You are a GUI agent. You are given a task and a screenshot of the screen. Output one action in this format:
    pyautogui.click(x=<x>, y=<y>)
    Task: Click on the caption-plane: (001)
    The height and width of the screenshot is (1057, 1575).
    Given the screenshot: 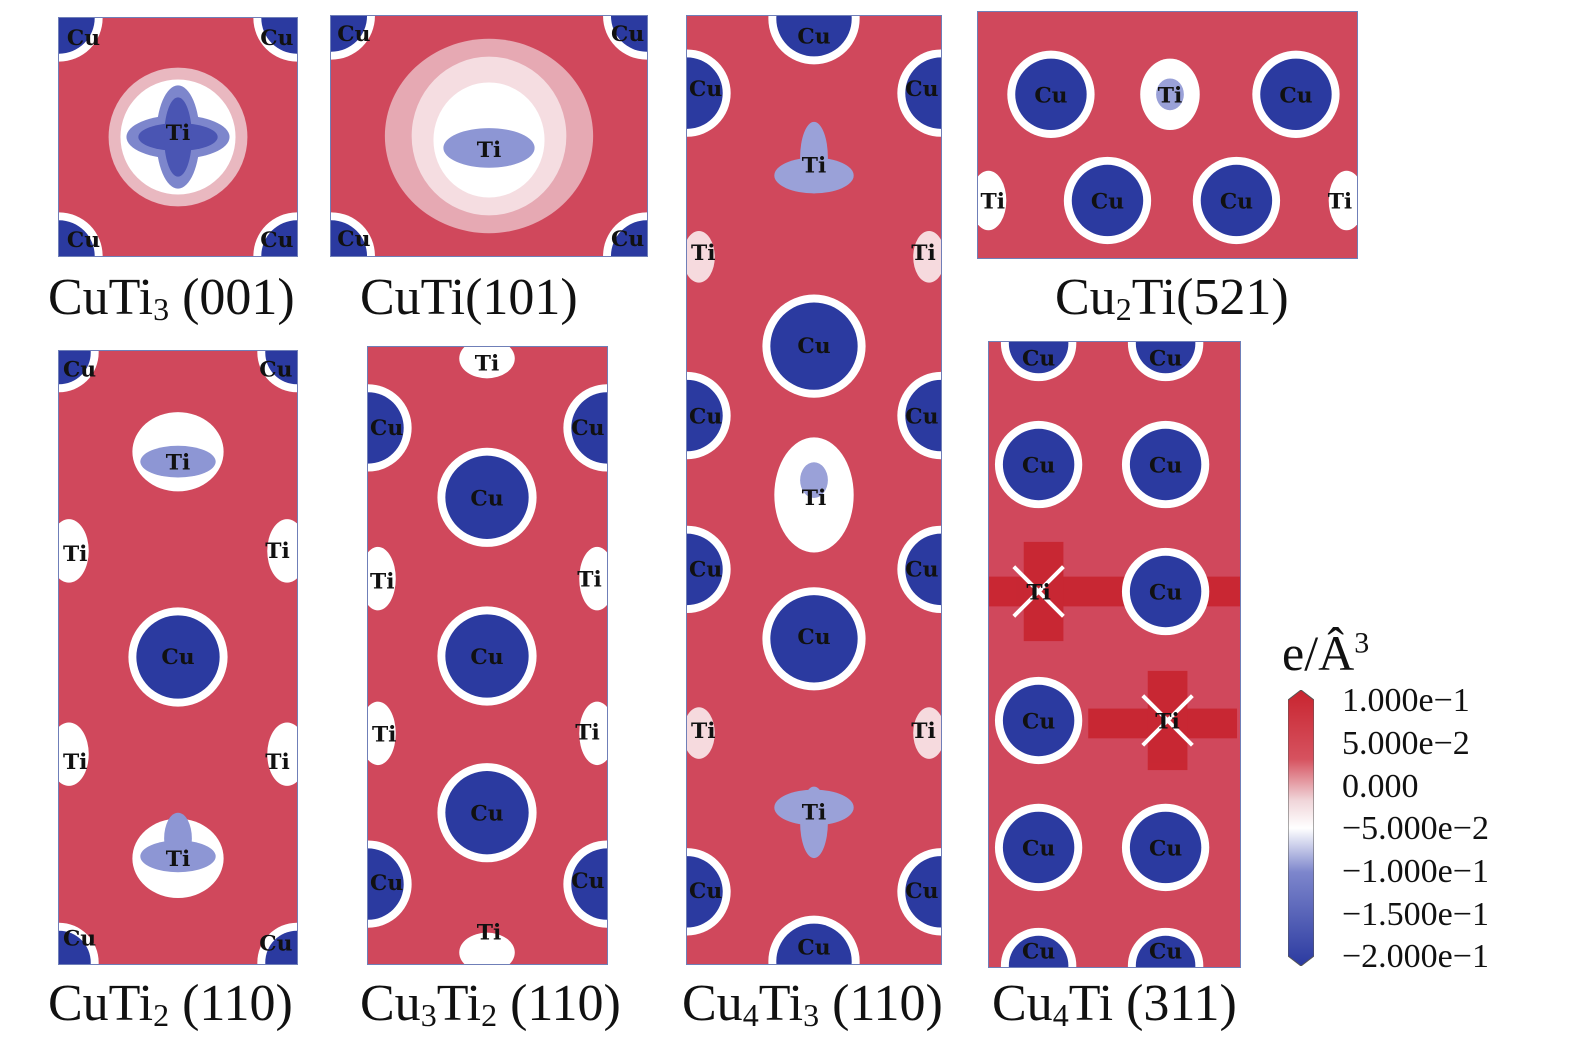 What is the action you would take?
    pyautogui.click(x=238, y=297)
    